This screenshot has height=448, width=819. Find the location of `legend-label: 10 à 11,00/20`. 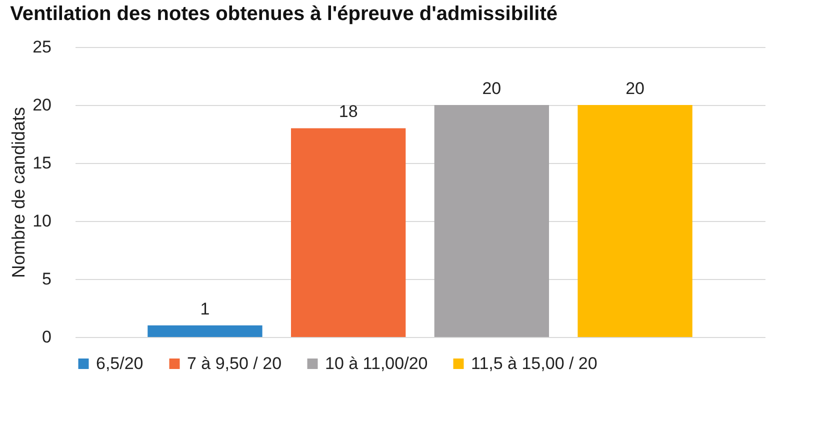

legend-label: 10 à 11,00/20 is located at coordinates (376, 363).